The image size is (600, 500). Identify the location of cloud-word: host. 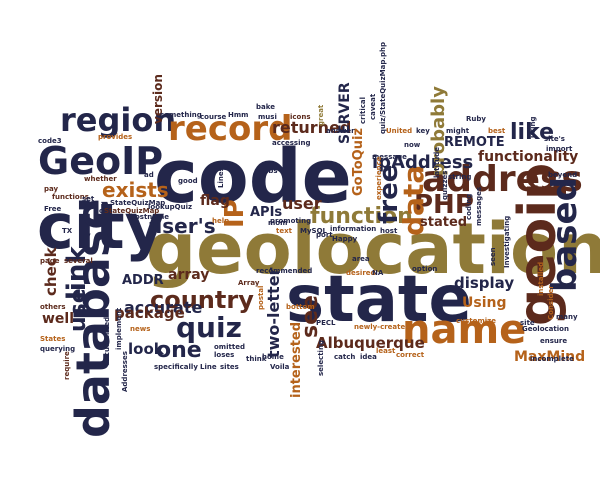
(389, 231).